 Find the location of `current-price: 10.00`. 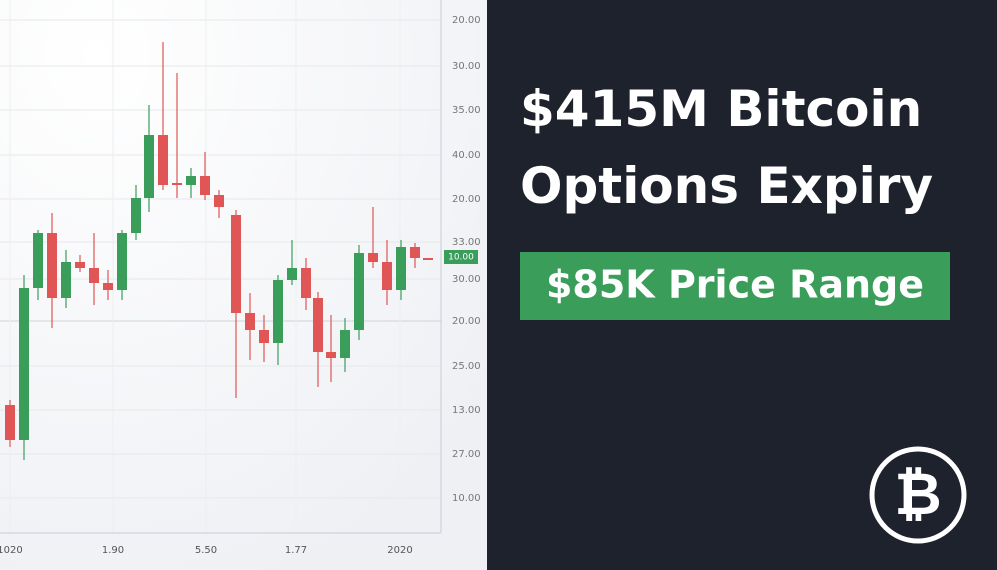

current-price: 10.00 is located at coordinates (461, 258).